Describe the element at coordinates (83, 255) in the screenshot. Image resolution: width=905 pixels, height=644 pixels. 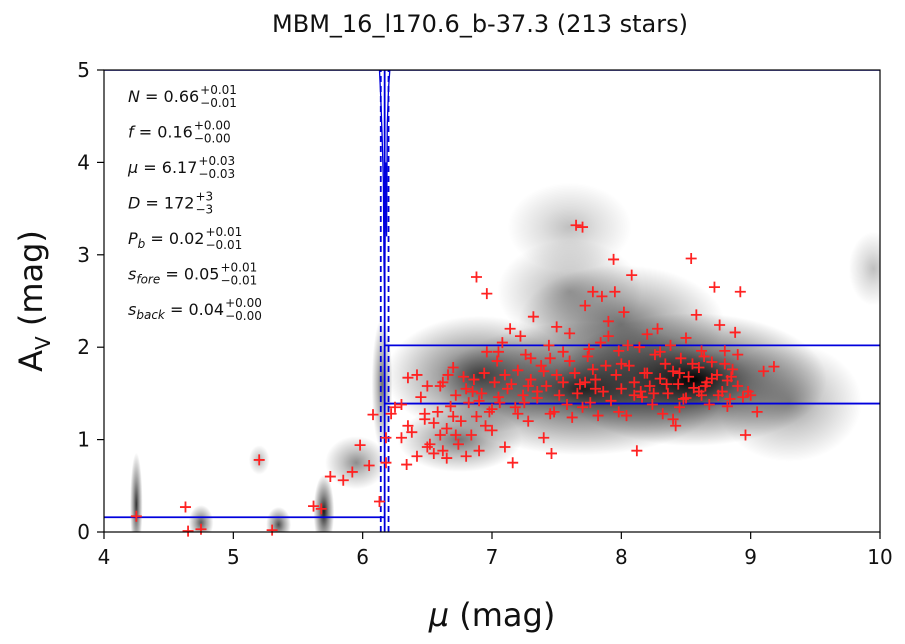
I see `y-tick-label: 3` at that location.